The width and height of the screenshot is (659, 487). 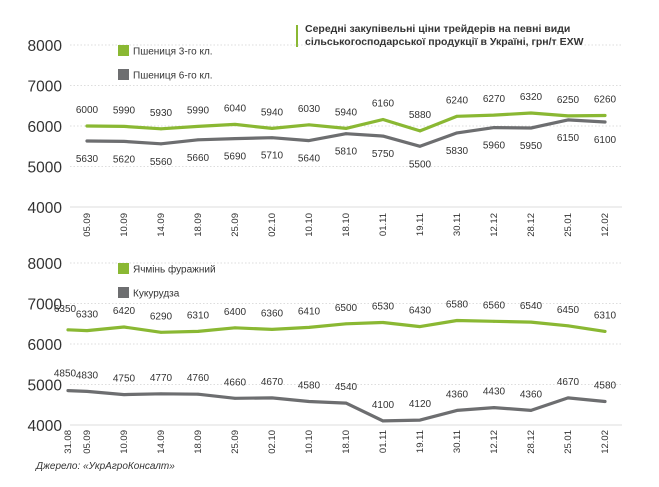 What do you see at coordinates (87, 110) in the screenshot?
I see `data-label-1-1-0: 6000` at bounding box center [87, 110].